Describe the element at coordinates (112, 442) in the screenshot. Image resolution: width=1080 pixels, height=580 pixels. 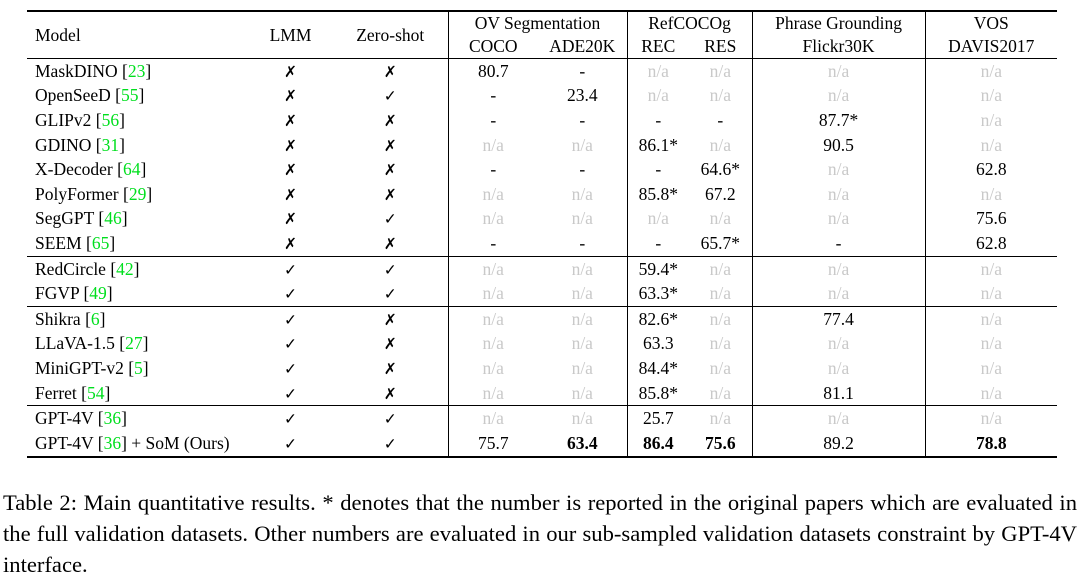
I see `citation-number: 36` at that location.